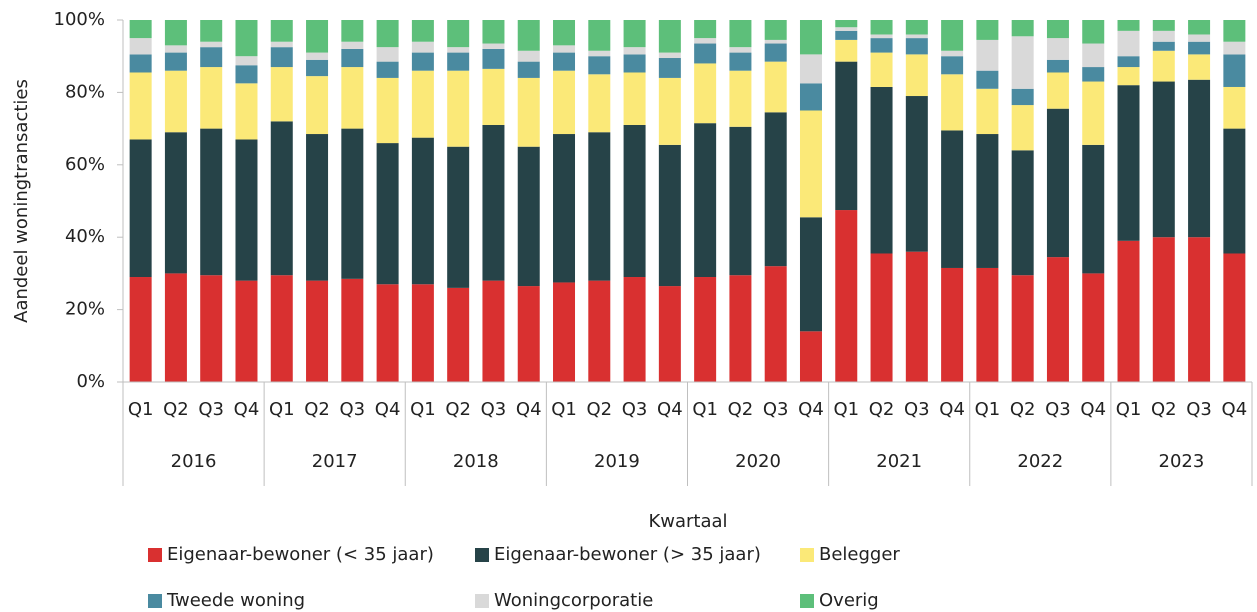 The image size is (1257, 612). I want to click on legend-label: Eigenaar-bewoner (> 35 jaar), so click(627, 554).